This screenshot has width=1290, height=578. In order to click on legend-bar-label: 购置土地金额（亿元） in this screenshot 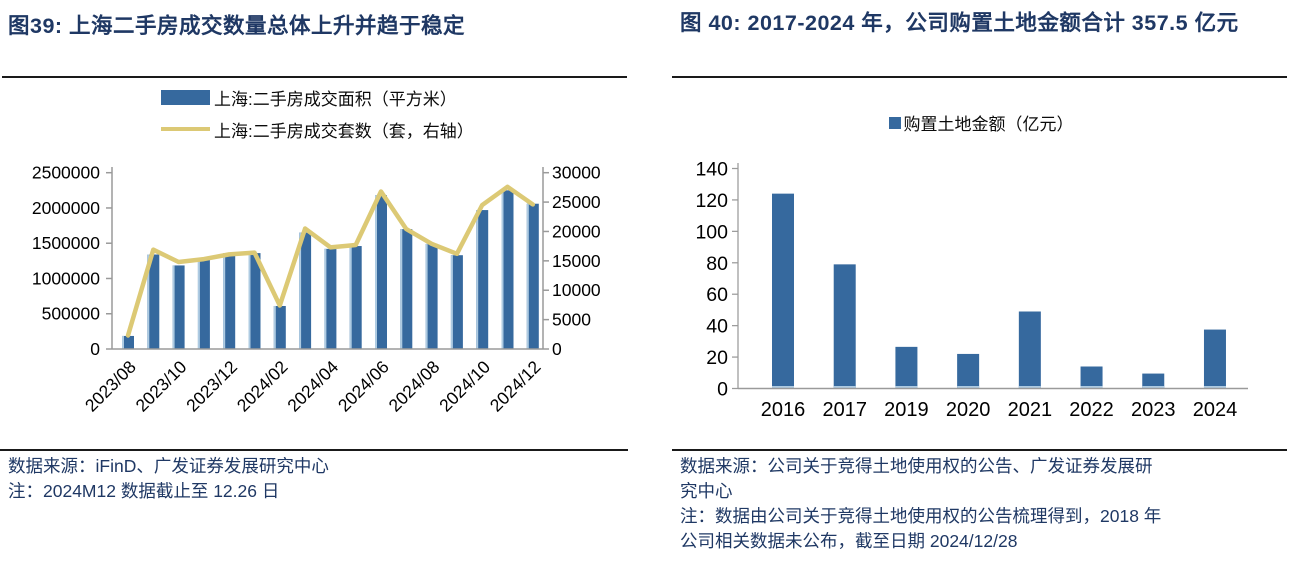, I will do `click(988, 124)`.